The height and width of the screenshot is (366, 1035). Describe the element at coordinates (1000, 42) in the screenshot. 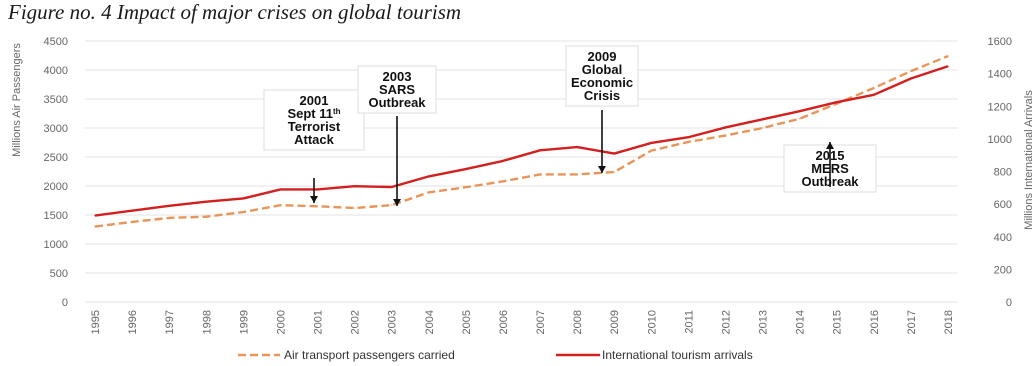

I see `right-tick-label: 1600` at that location.